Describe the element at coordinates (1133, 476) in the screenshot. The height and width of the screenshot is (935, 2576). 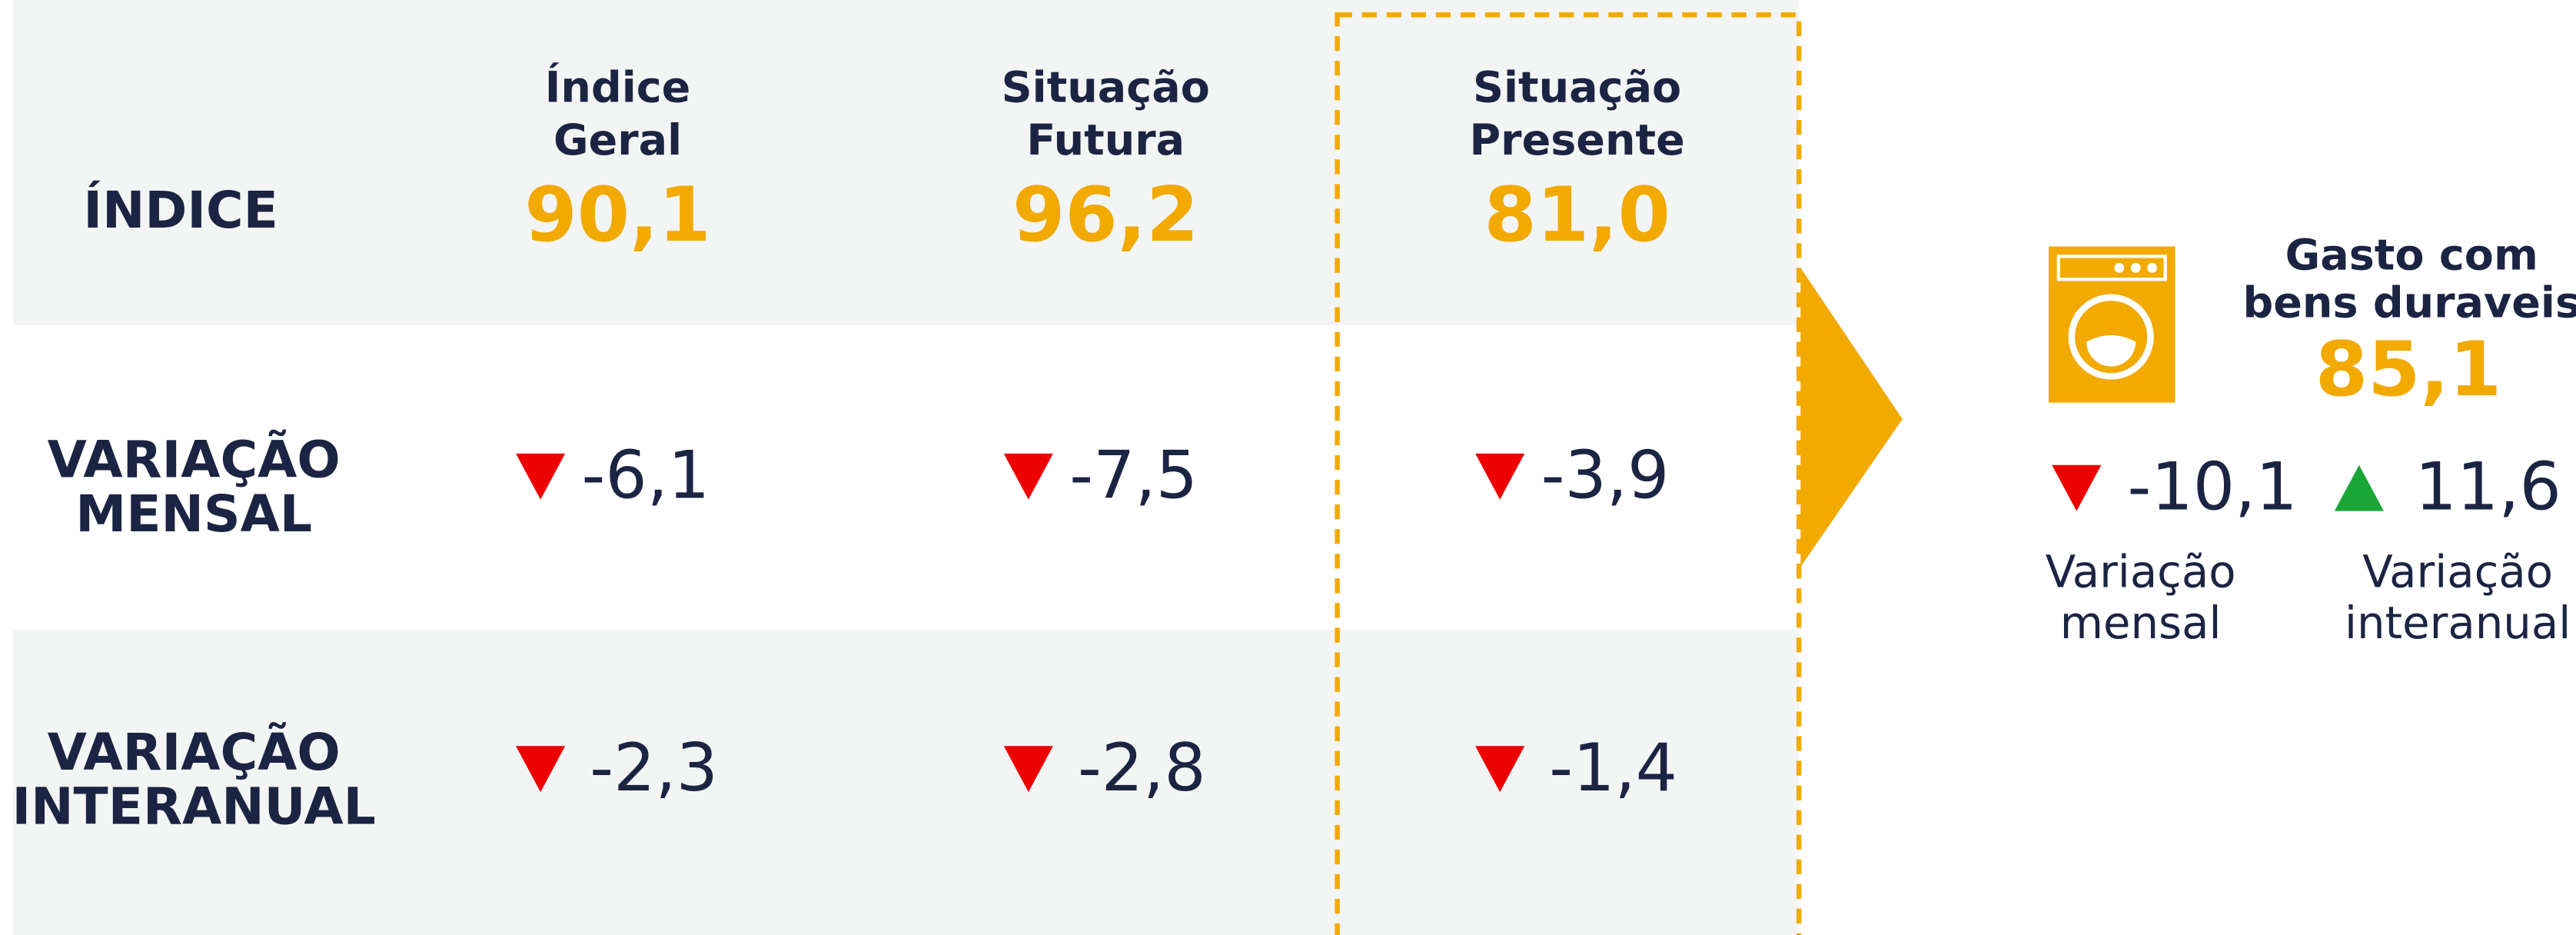
I see `row-value: -7,5` at that location.